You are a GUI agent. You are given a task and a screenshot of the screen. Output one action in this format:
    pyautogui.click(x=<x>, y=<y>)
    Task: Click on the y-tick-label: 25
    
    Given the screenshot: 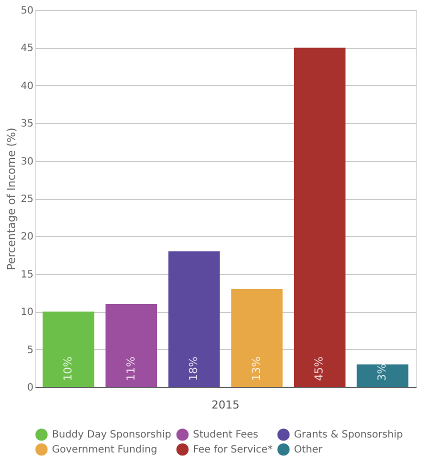 What is the action you would take?
    pyautogui.click(x=27, y=199)
    